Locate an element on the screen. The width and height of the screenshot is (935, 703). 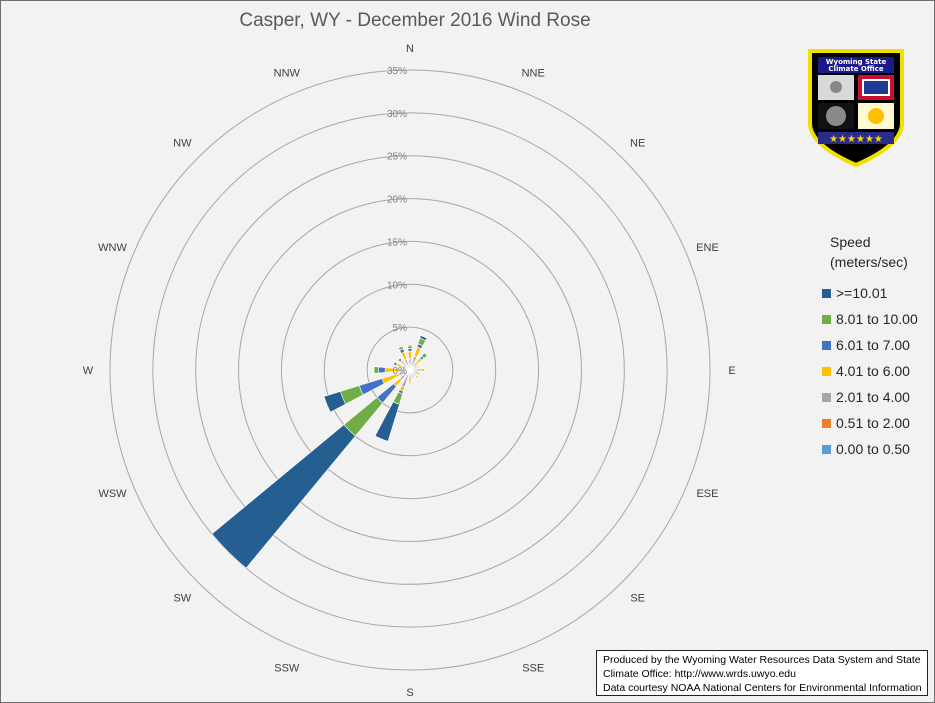
direction-label: SSW is located at coordinates (287, 668).